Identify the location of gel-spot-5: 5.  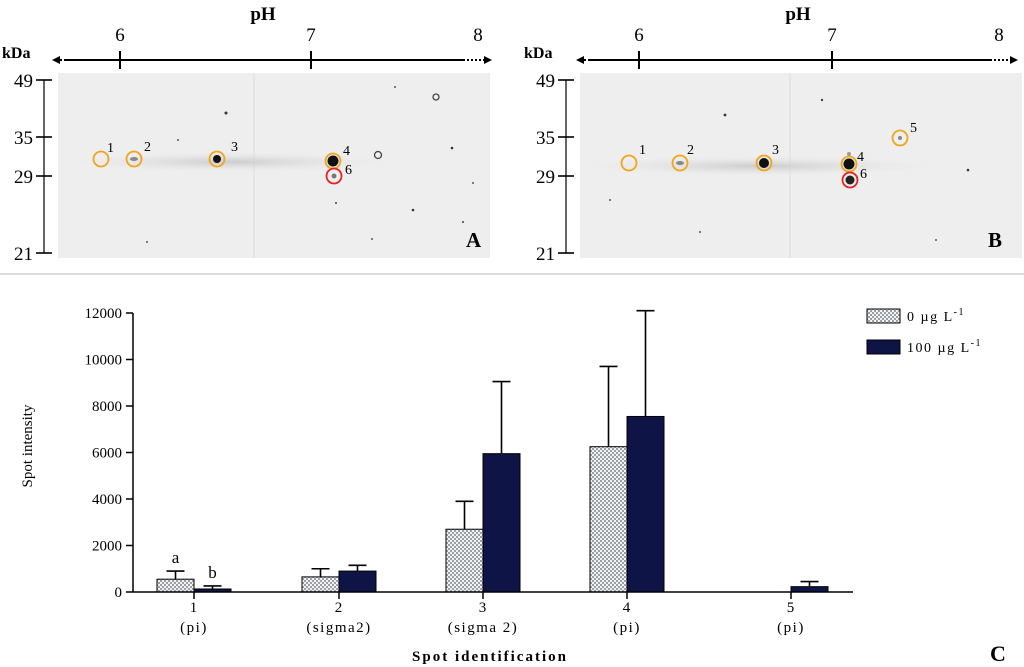
(904, 134).